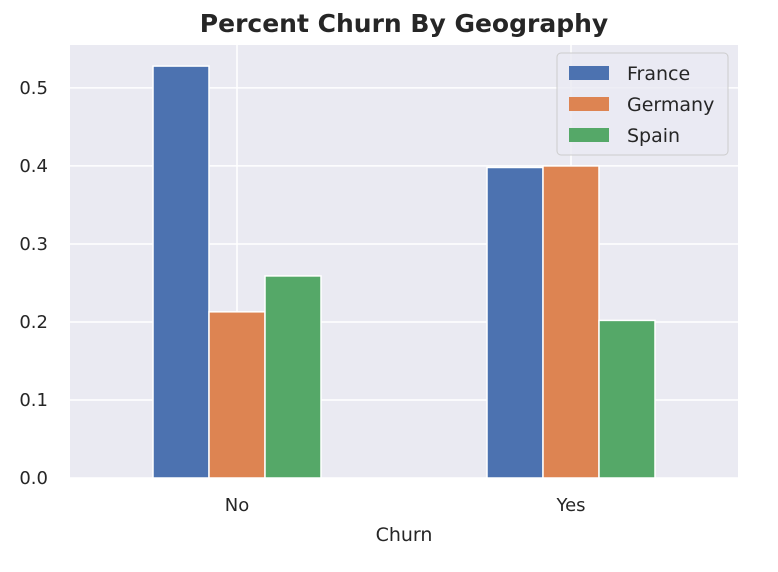  I want to click on y-tick-label: 0.5, so click(33, 88).